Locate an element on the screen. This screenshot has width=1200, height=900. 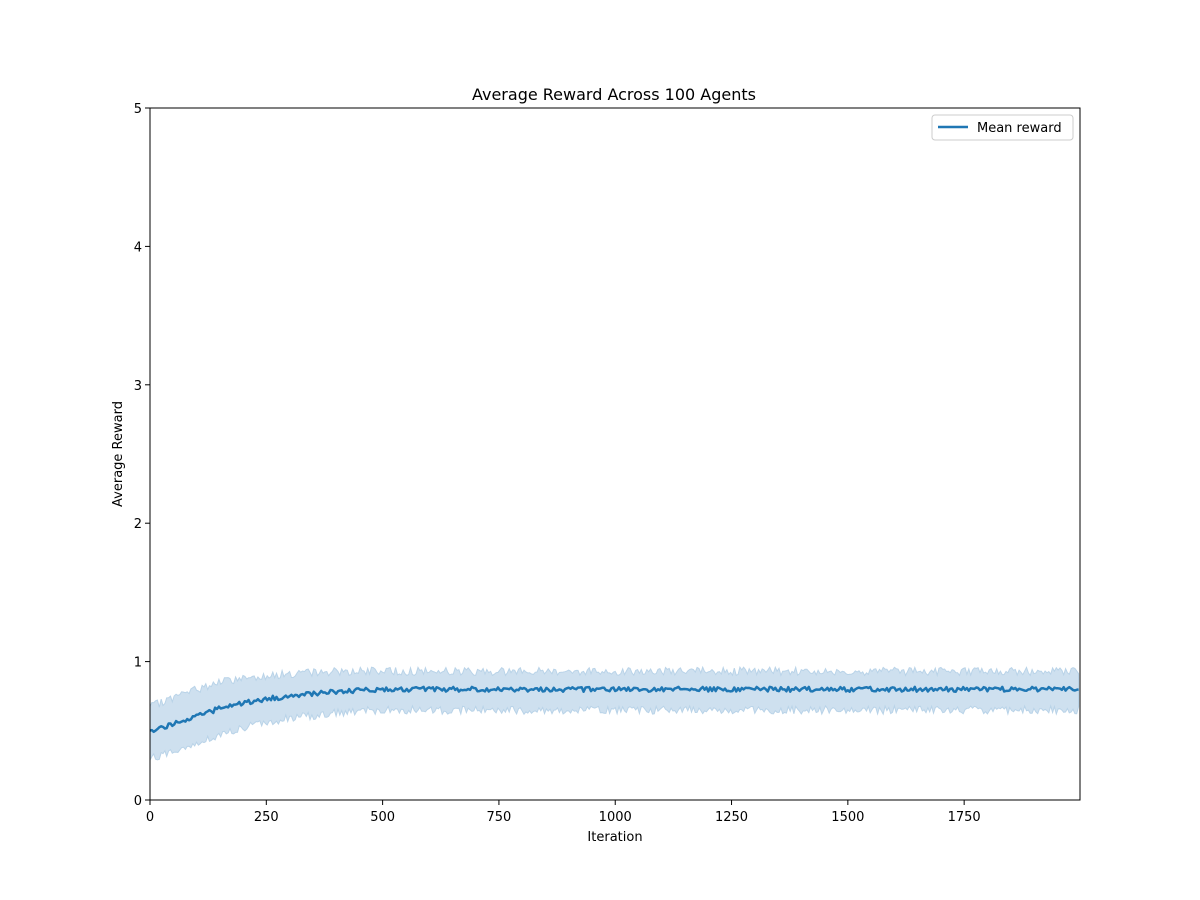
x-axis: 0 250 500 750 1000 1250 1500 1750 is located at coordinates (563, 812).